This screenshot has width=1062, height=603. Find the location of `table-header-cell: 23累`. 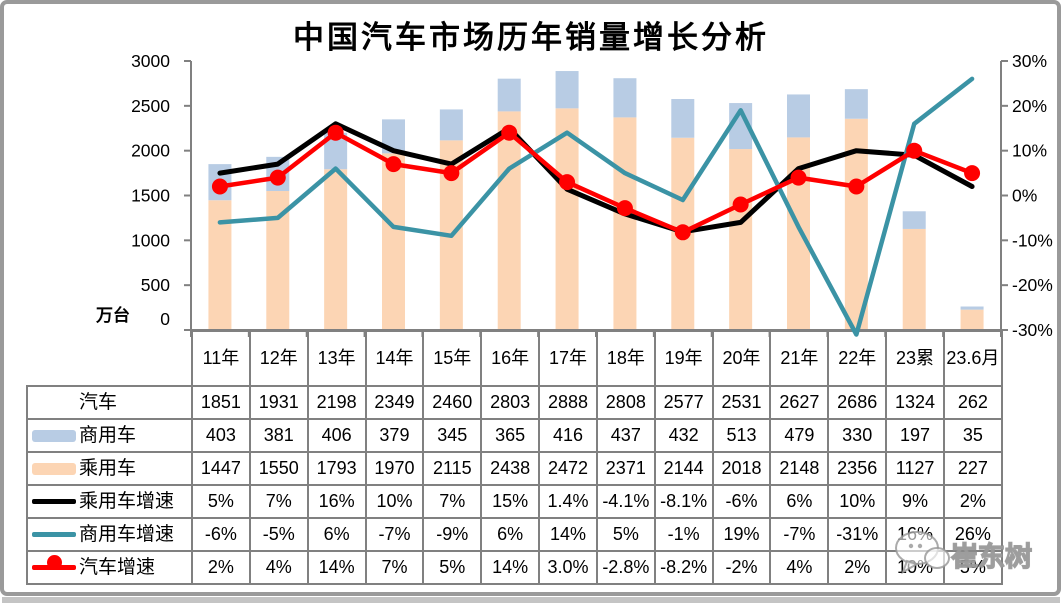

table-header-cell: 23累 is located at coordinates (915, 358).